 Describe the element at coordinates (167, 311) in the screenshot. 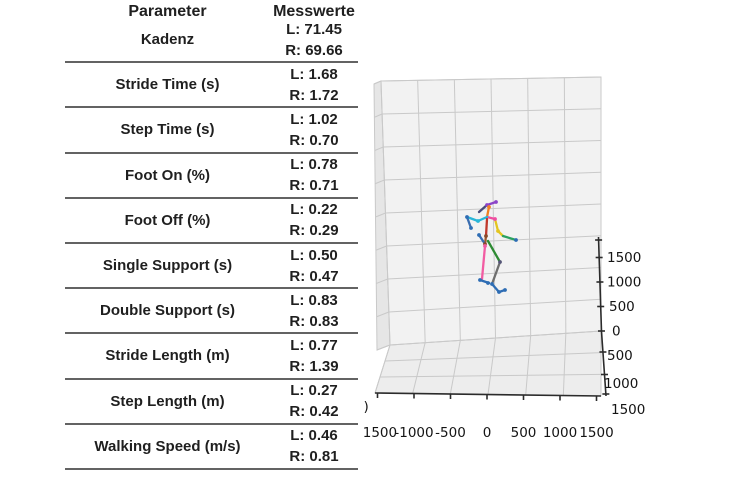

I see `parameter-label: Double Support (s)` at that location.